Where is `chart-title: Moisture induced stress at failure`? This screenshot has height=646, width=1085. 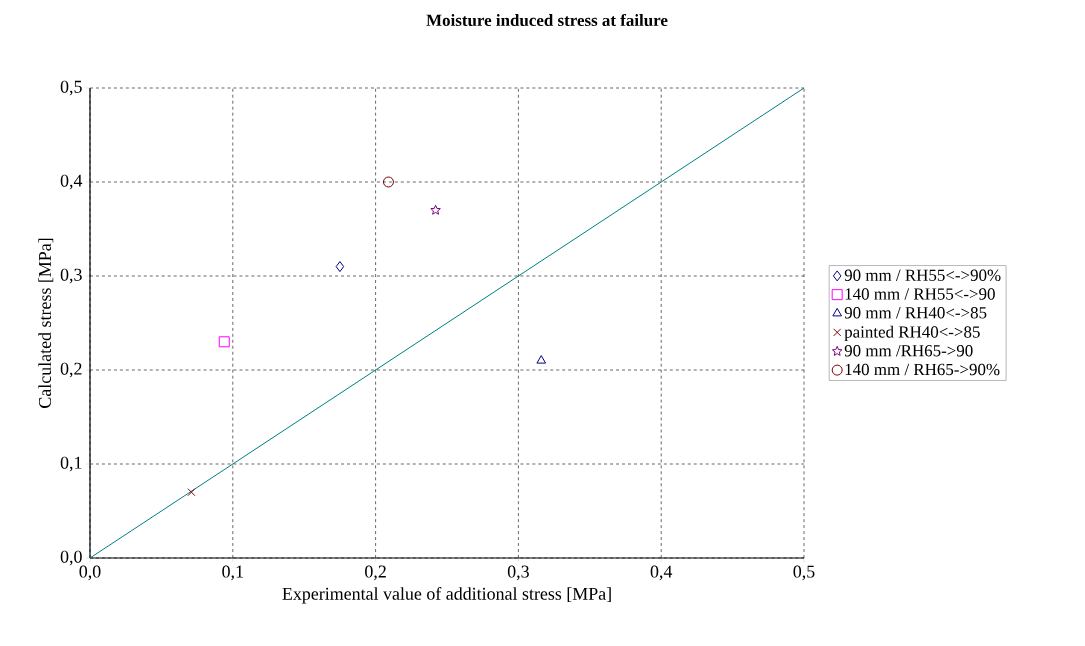 chart-title: Moisture induced stress at failure is located at coordinates (547, 20).